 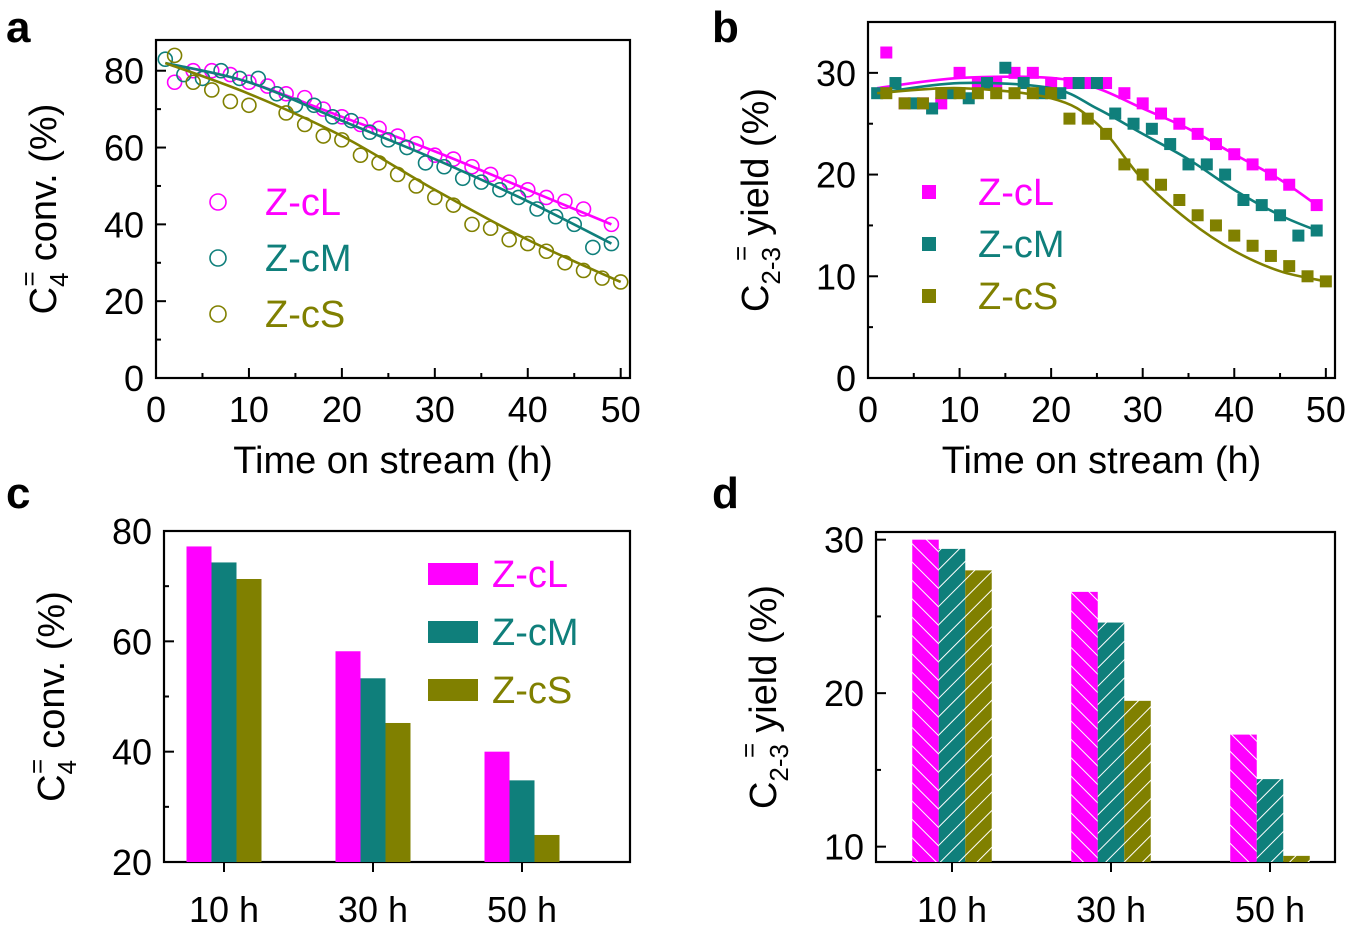 What do you see at coordinates (925, 700) in the screenshot?
I see `d-bar-Z-cL` at bounding box center [925, 700].